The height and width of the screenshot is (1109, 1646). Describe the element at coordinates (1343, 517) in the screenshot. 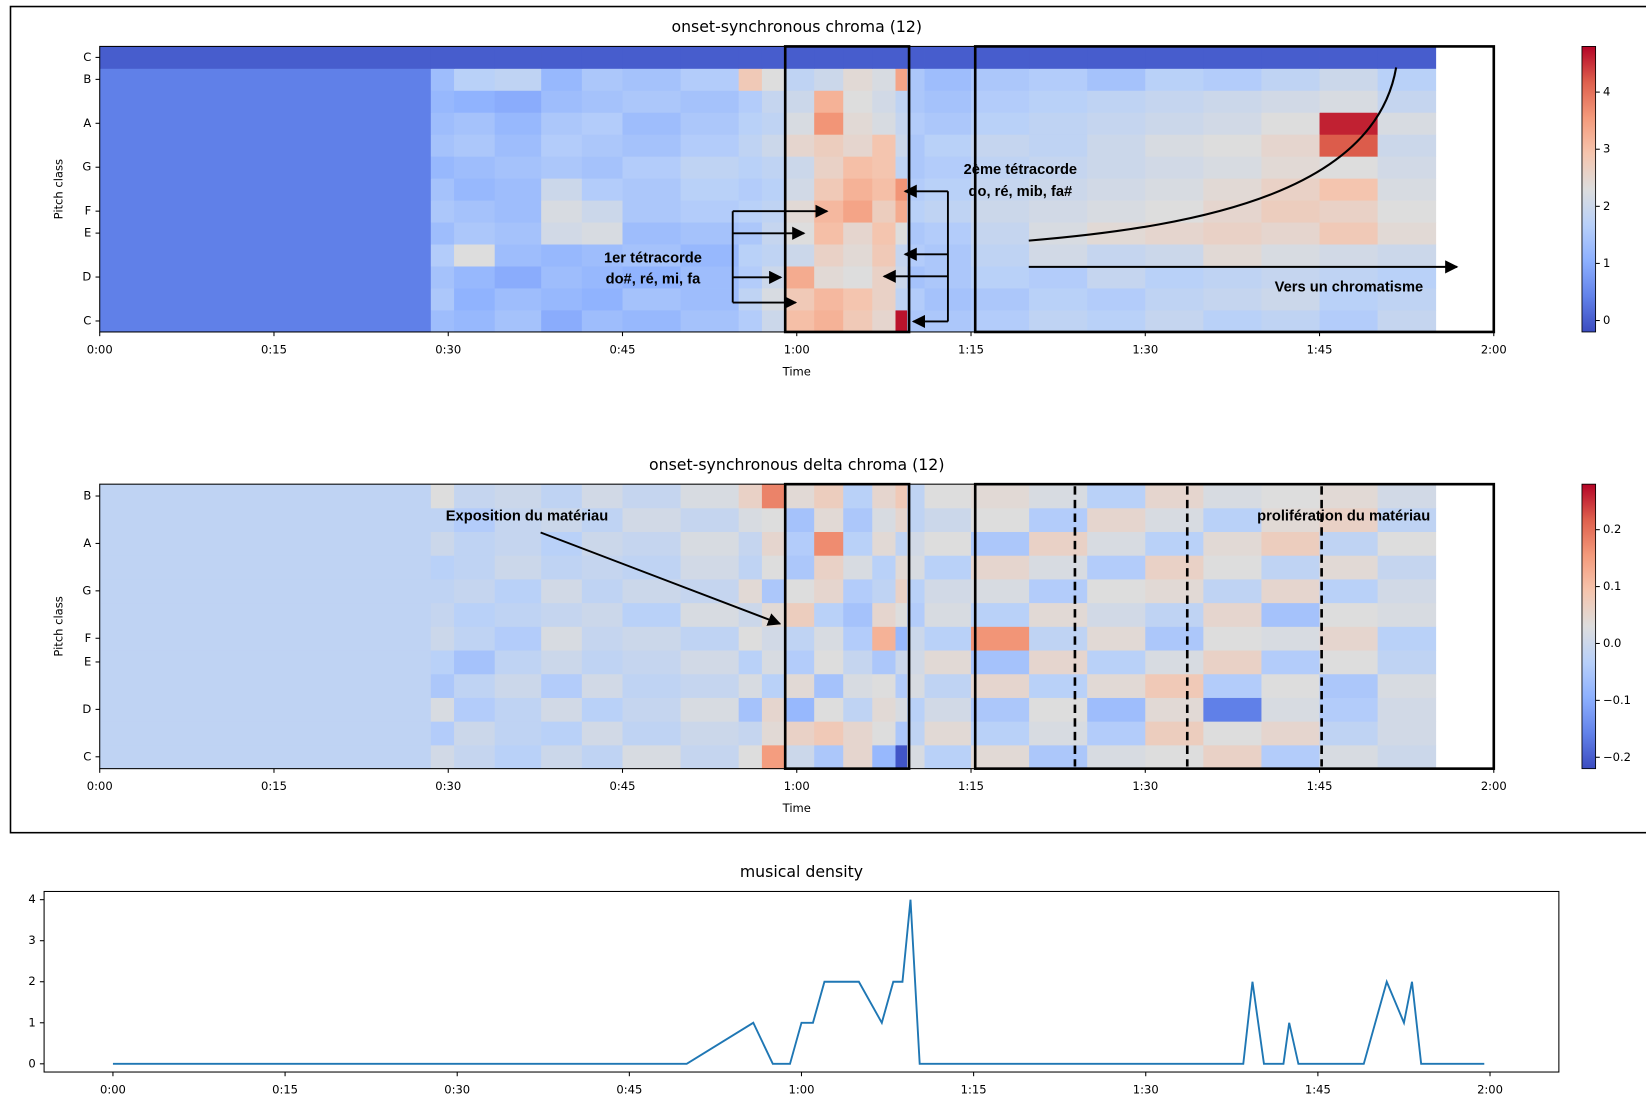

I see `annotation: prolifération du matériau` at that location.